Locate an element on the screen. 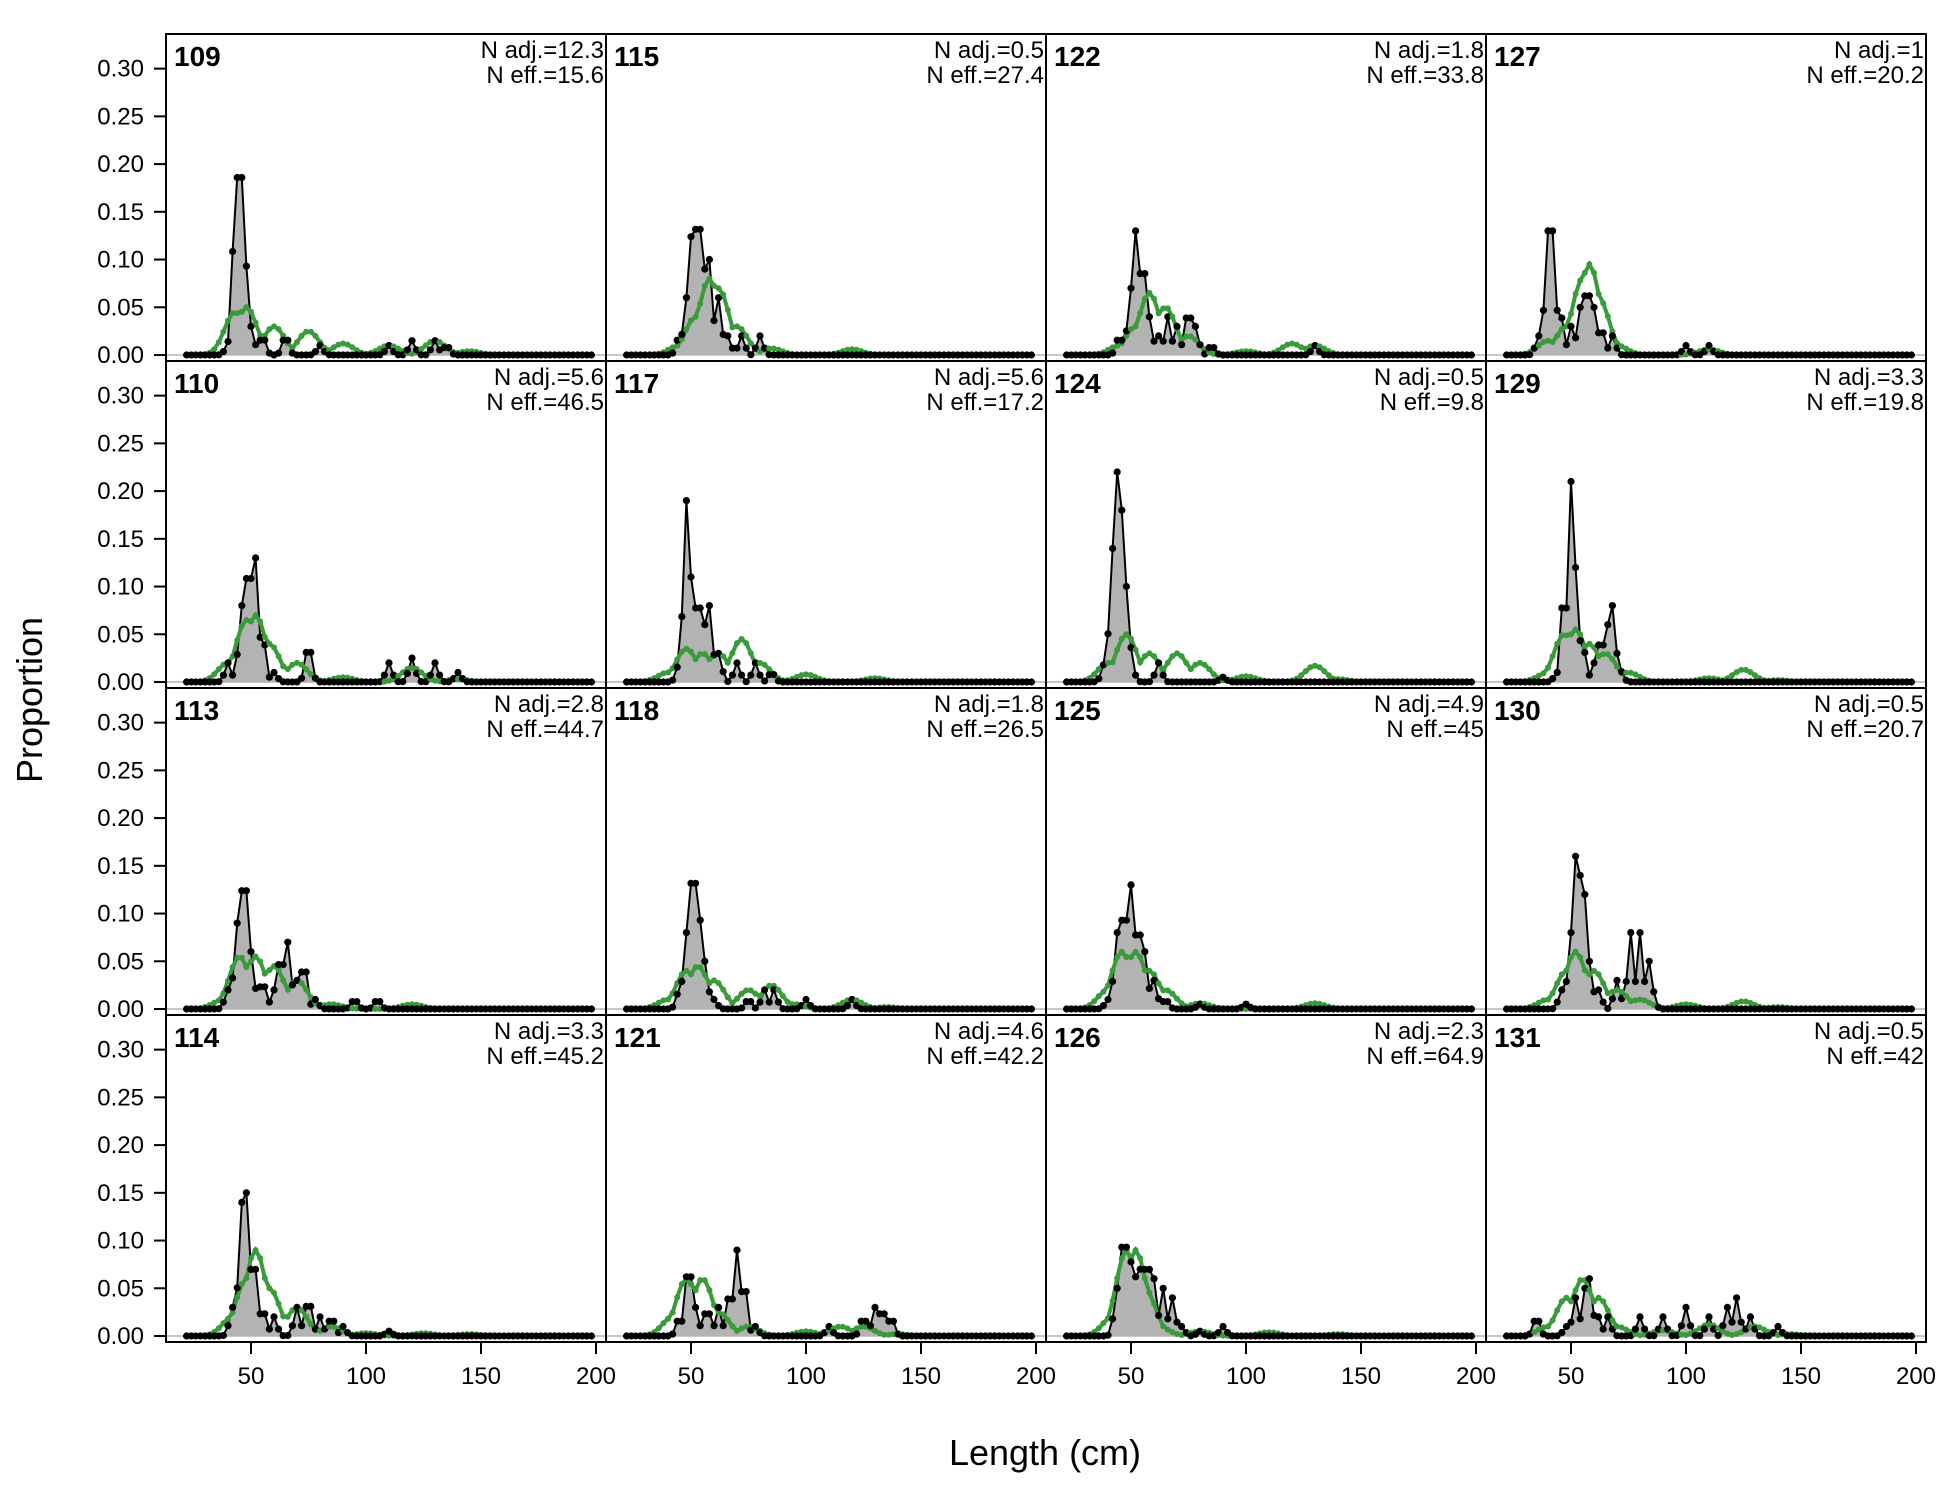 Image resolution: width=1950 pixels, height=1500 pixels. x-tick-label: 200 is located at coordinates (596, 1376).